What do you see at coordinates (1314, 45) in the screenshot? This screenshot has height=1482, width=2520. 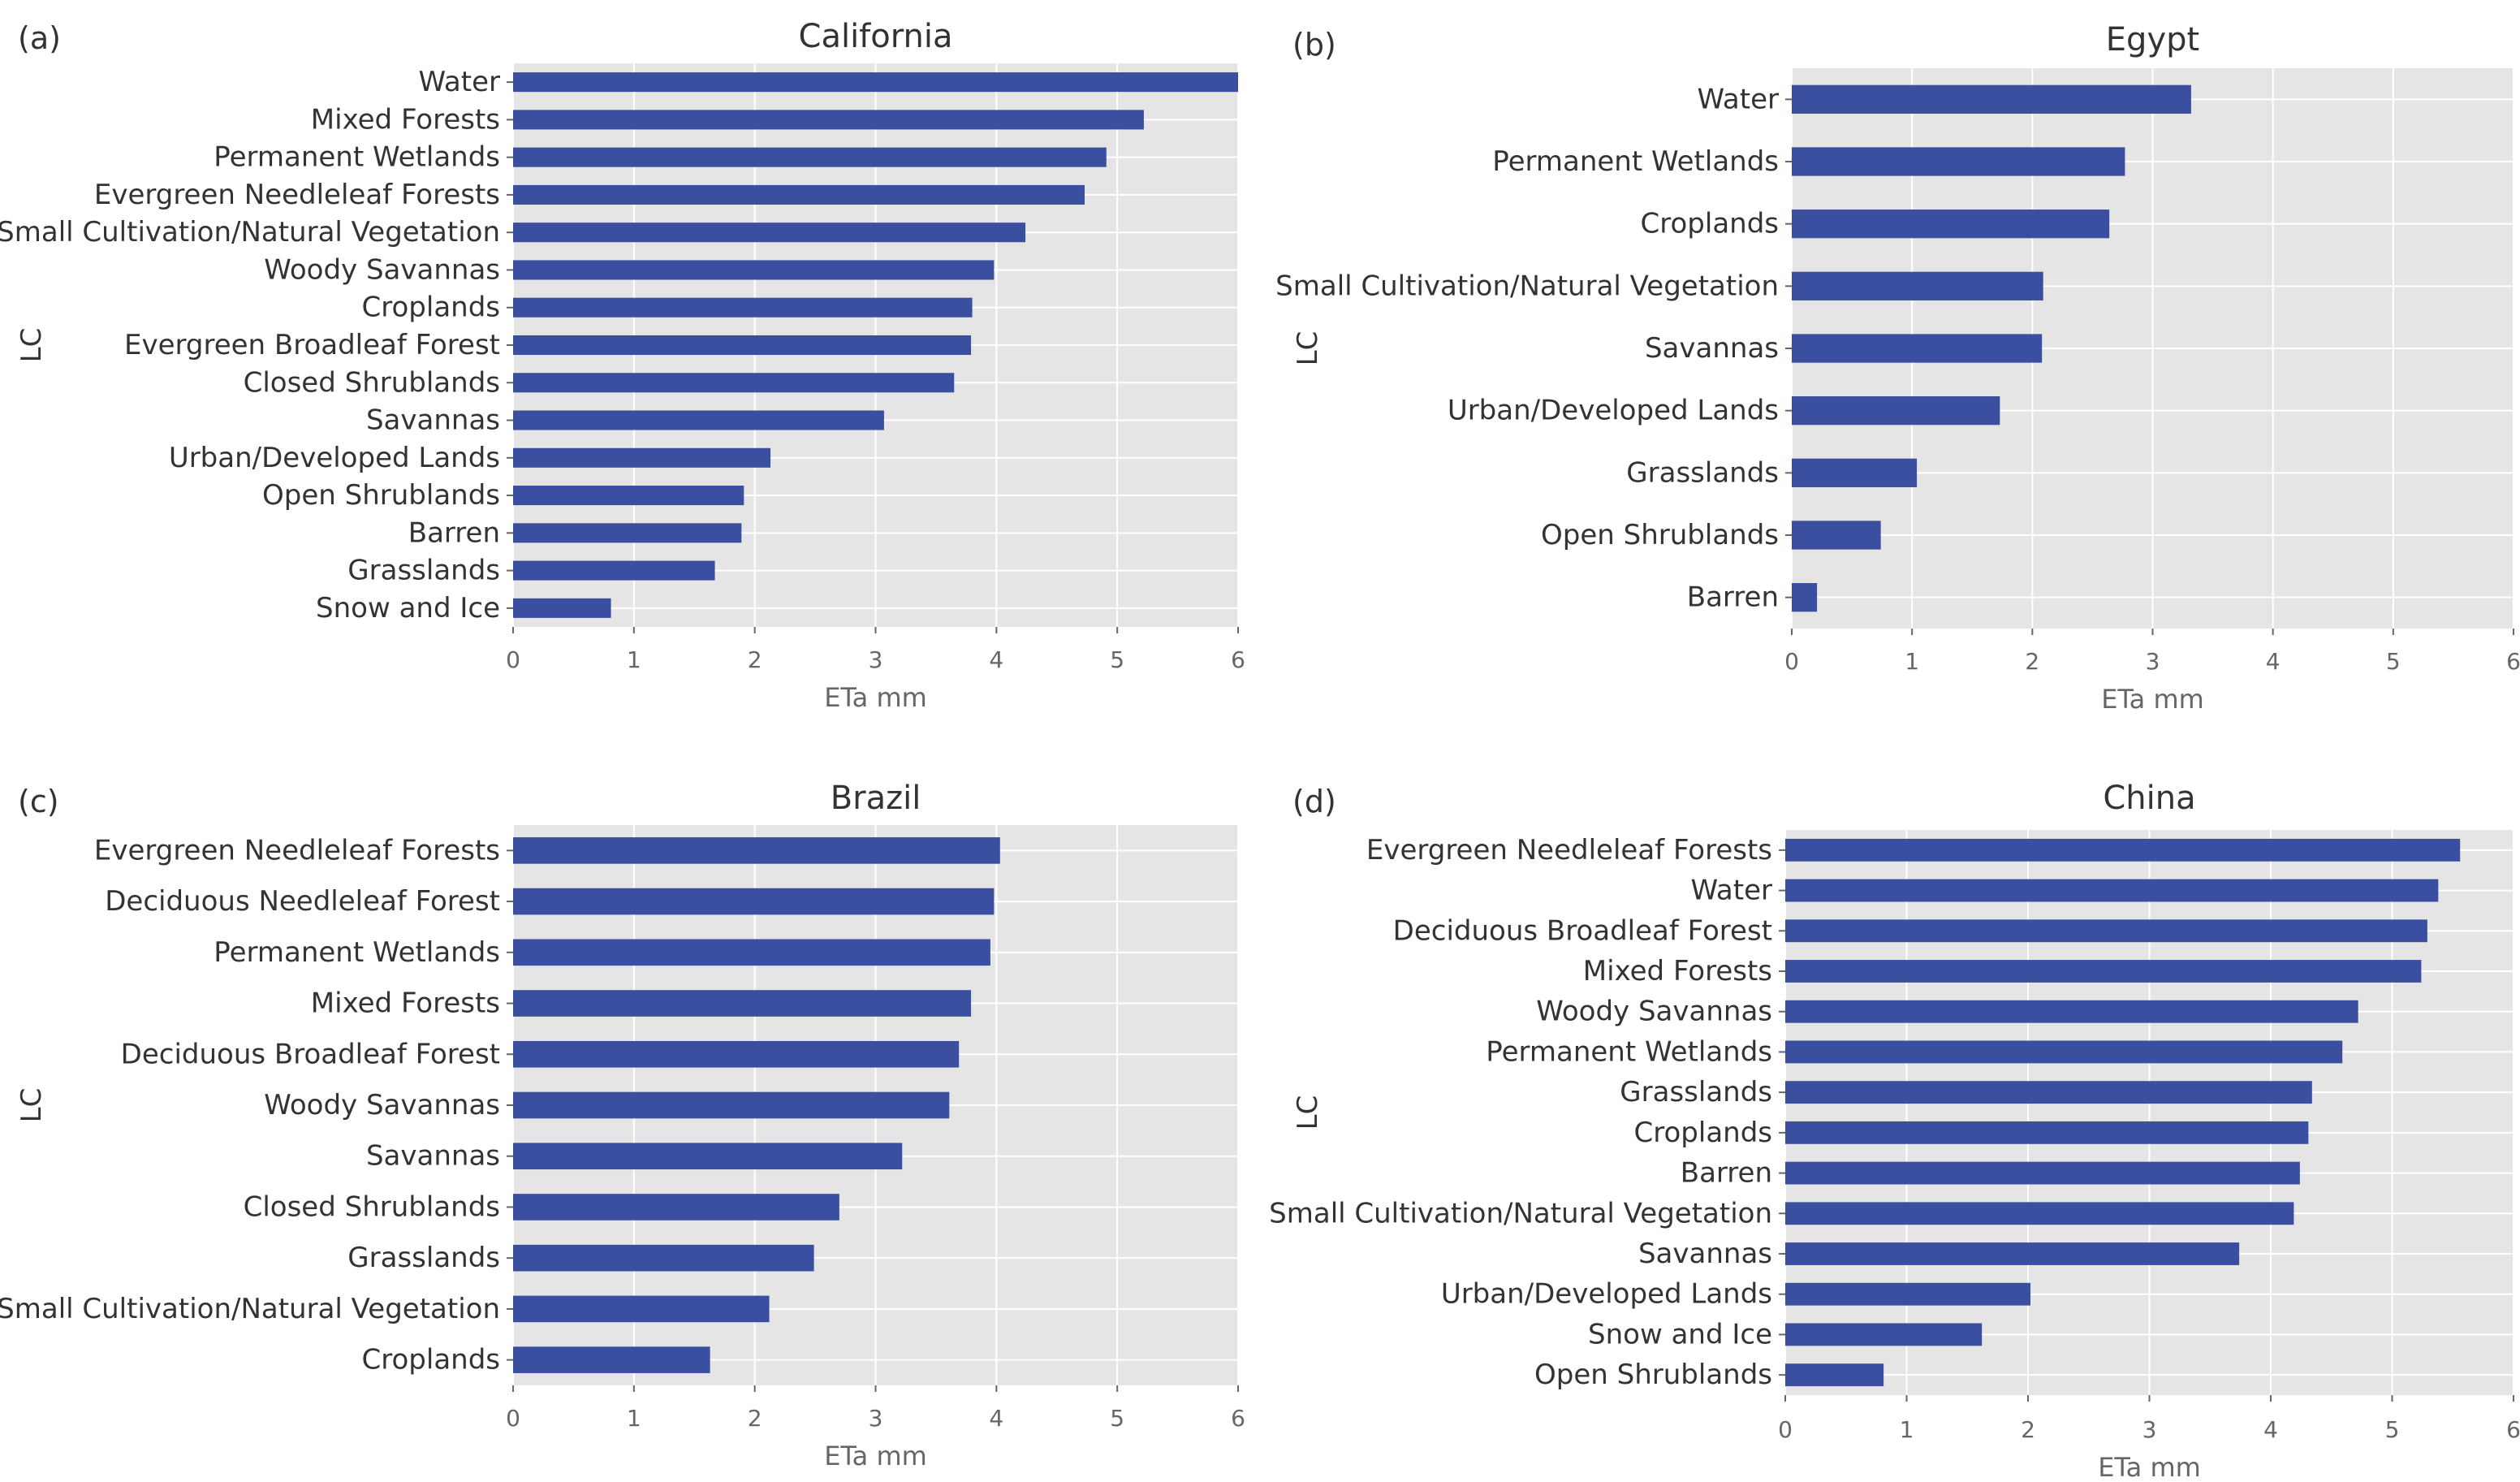 I see `panel-label: (b)` at bounding box center [1314, 45].